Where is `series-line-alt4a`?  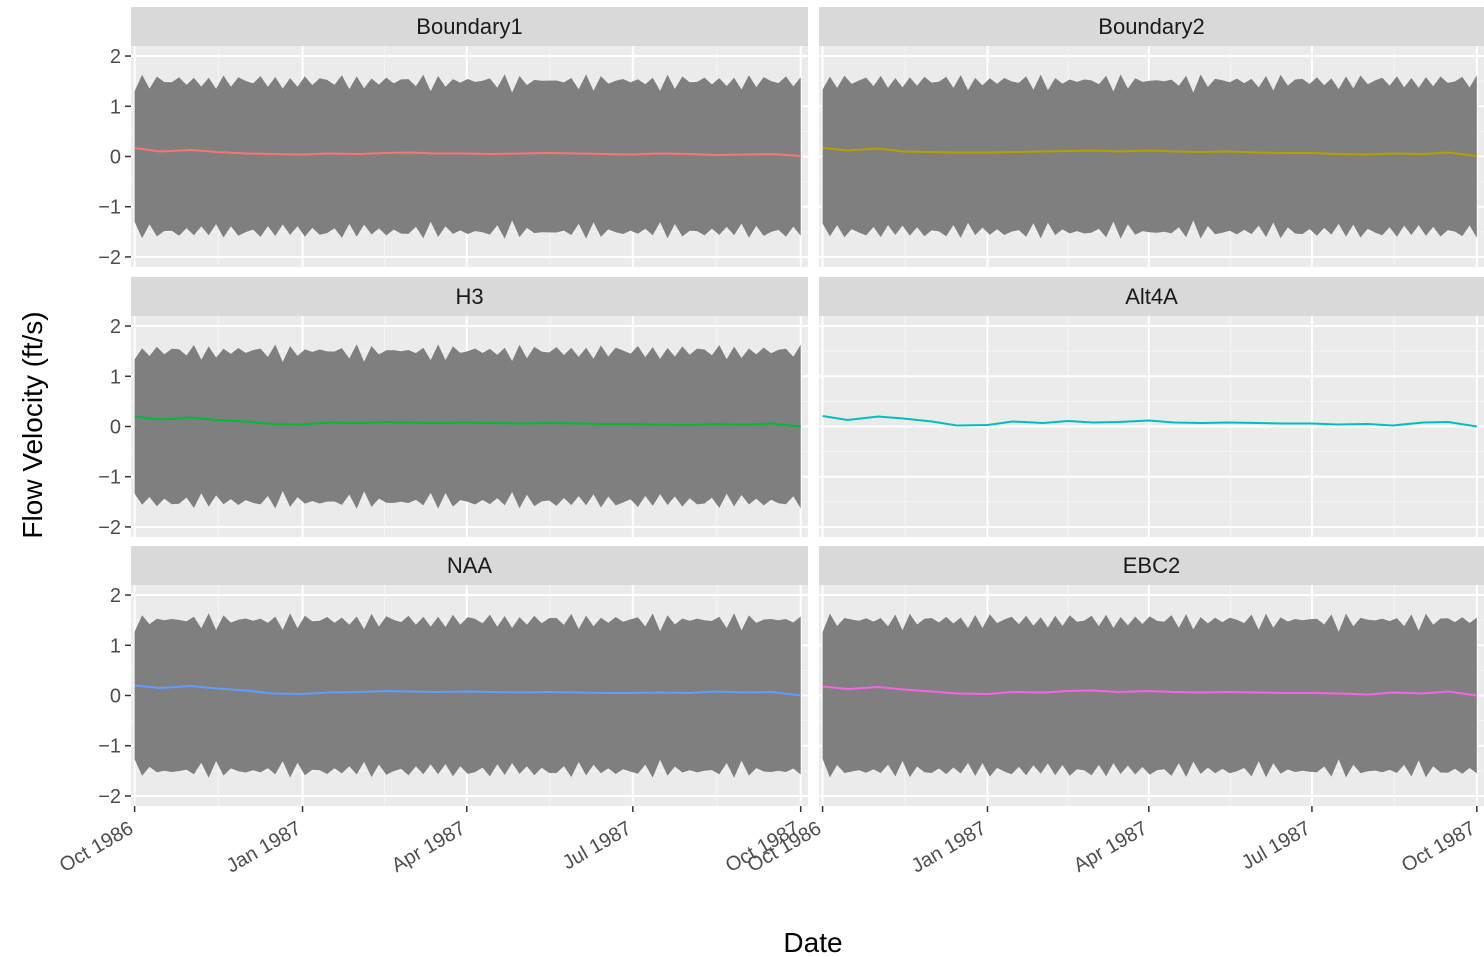
series-line-alt4a is located at coordinates (1149, 421).